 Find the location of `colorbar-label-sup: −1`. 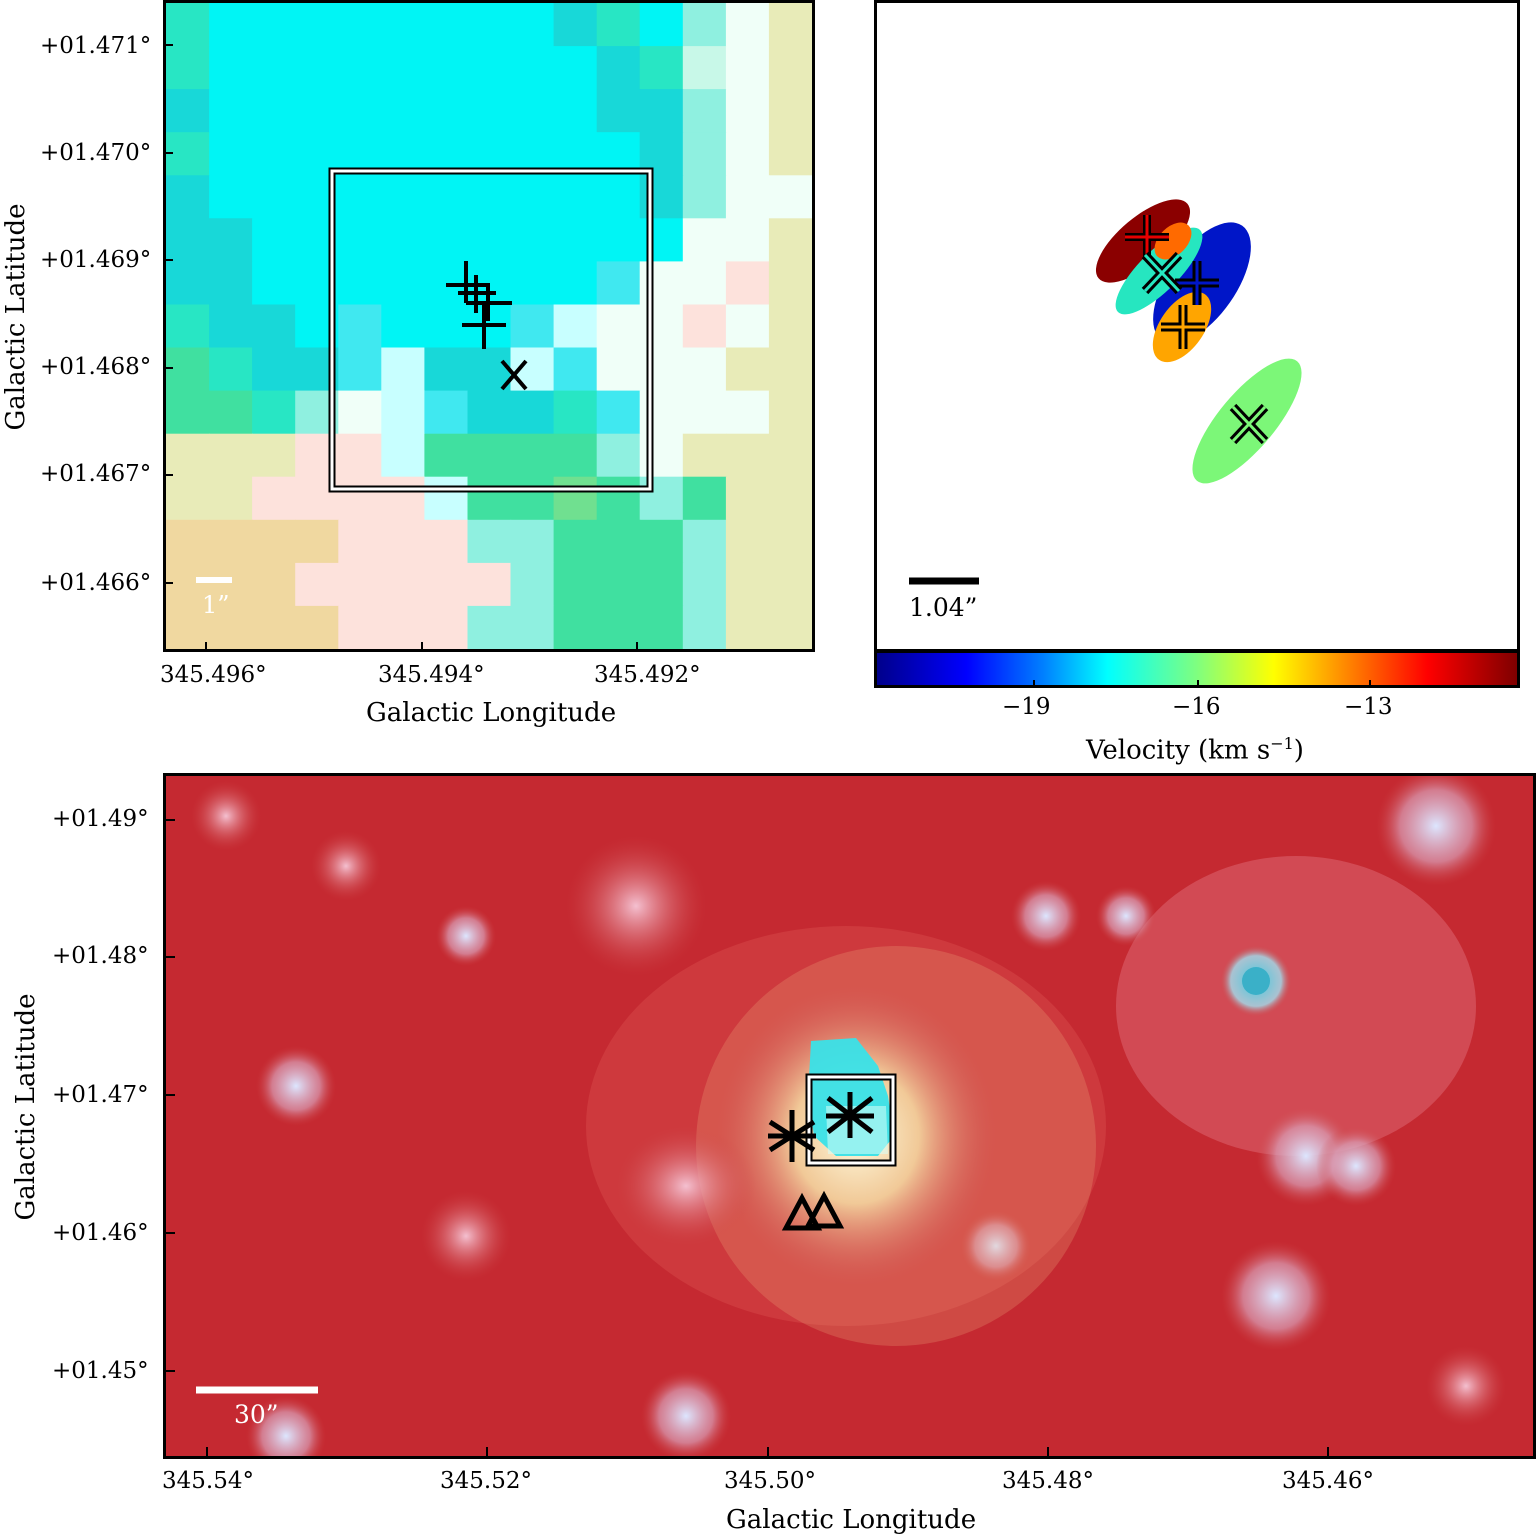

colorbar-label-sup: −1 is located at coordinates (1282, 743).